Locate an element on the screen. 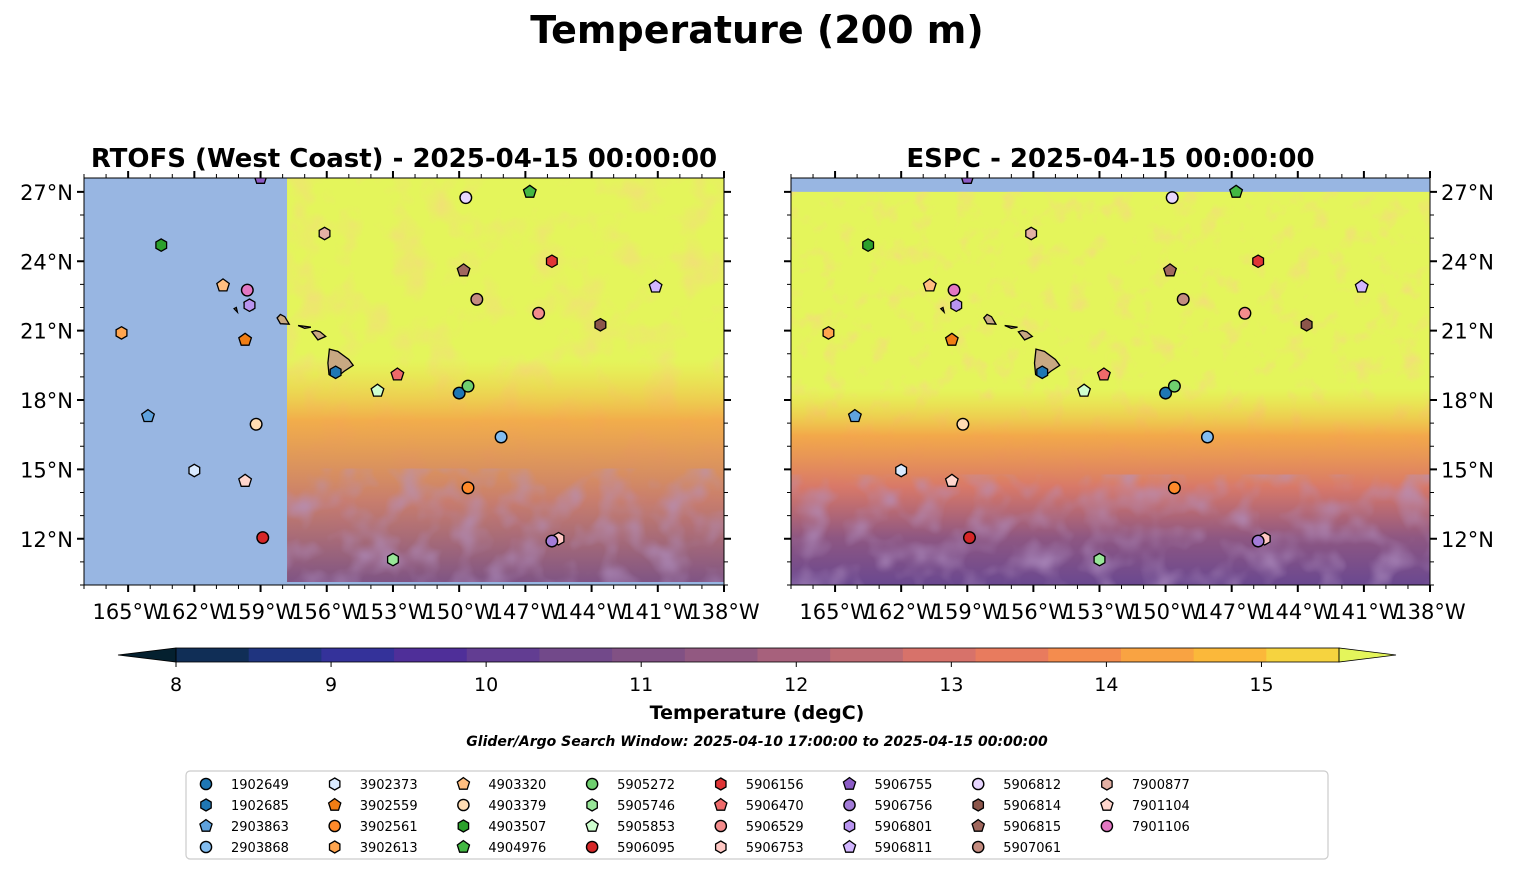 The image size is (1514, 889). legend-label-5906815: 5906815 is located at coordinates (1032, 827).